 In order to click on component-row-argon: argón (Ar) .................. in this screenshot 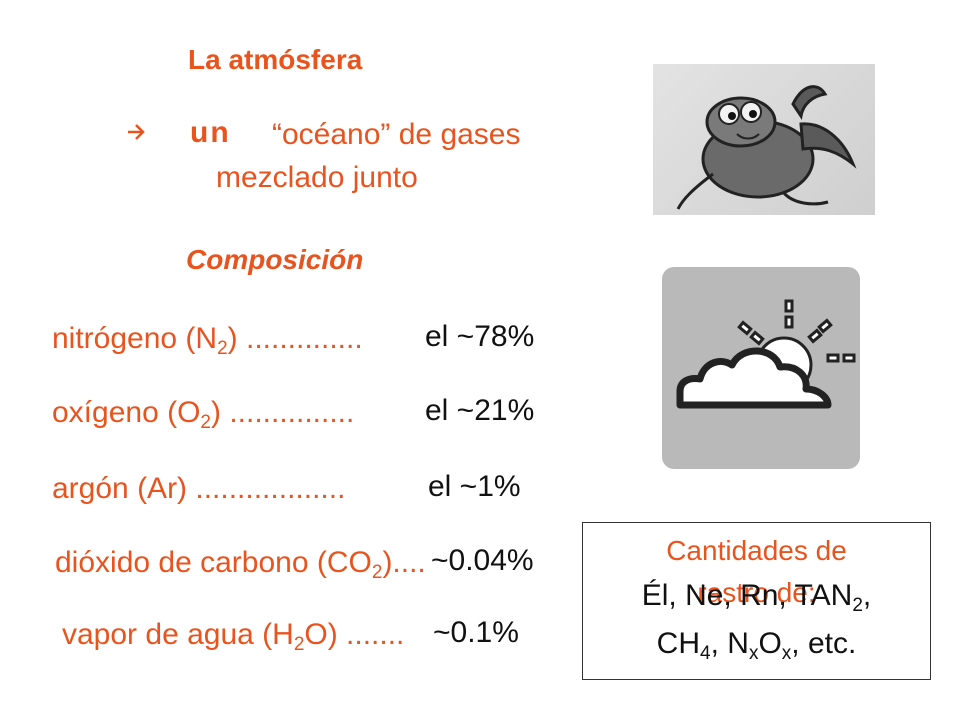, I will do `click(198, 489)`.